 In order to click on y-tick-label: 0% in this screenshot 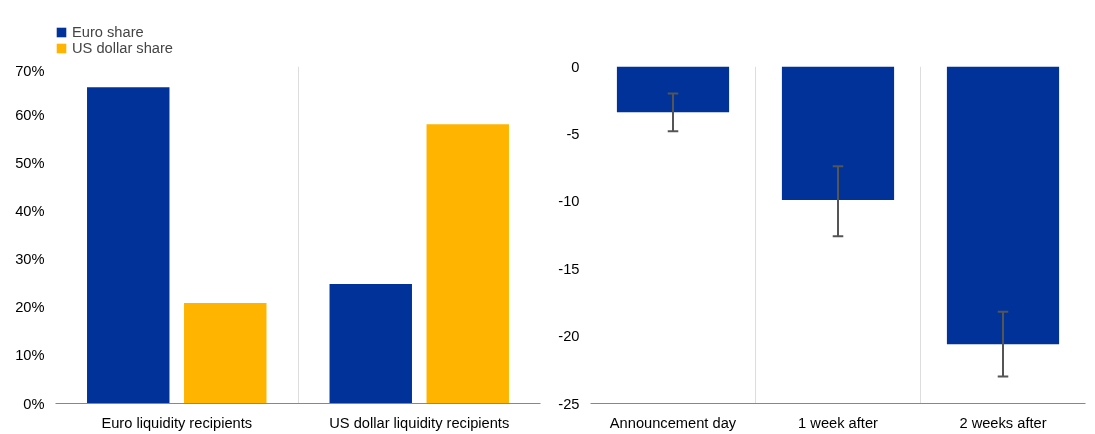, I will do `click(34, 403)`.